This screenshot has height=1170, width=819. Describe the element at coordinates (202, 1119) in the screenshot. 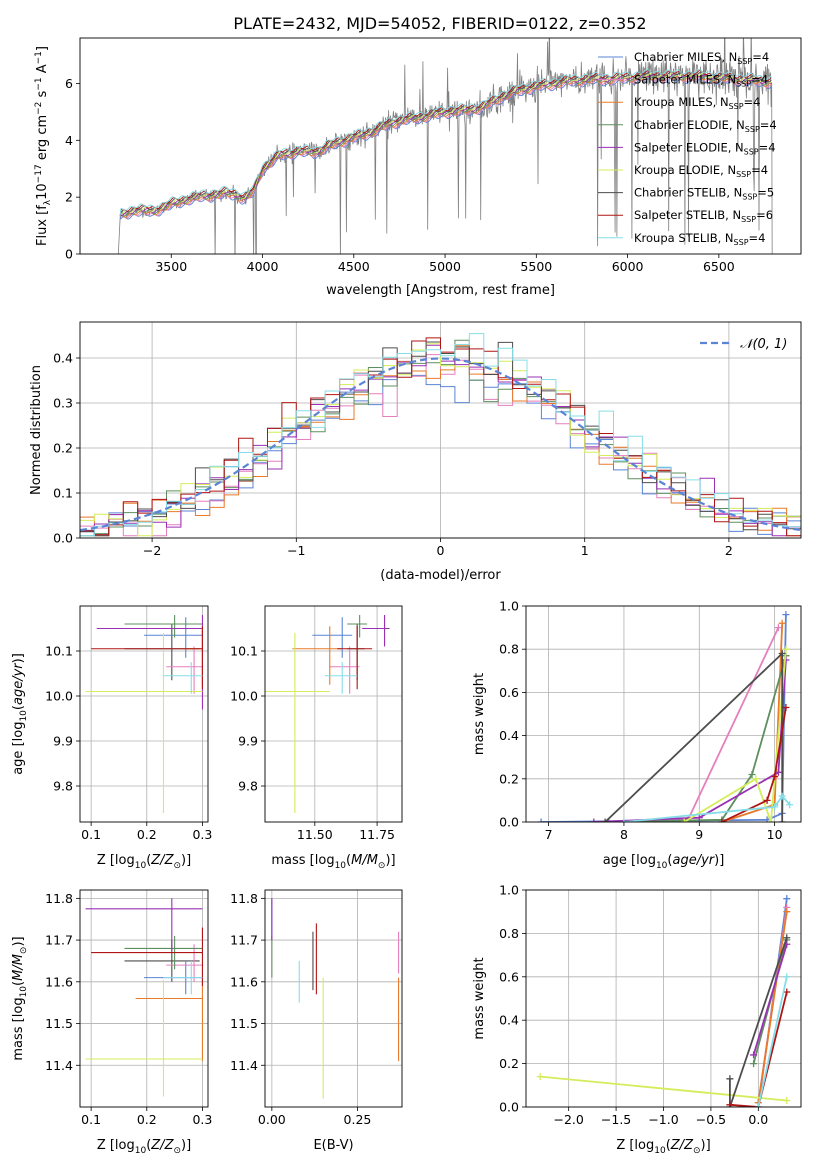

I see `x-tick-label: 0.3` at that location.